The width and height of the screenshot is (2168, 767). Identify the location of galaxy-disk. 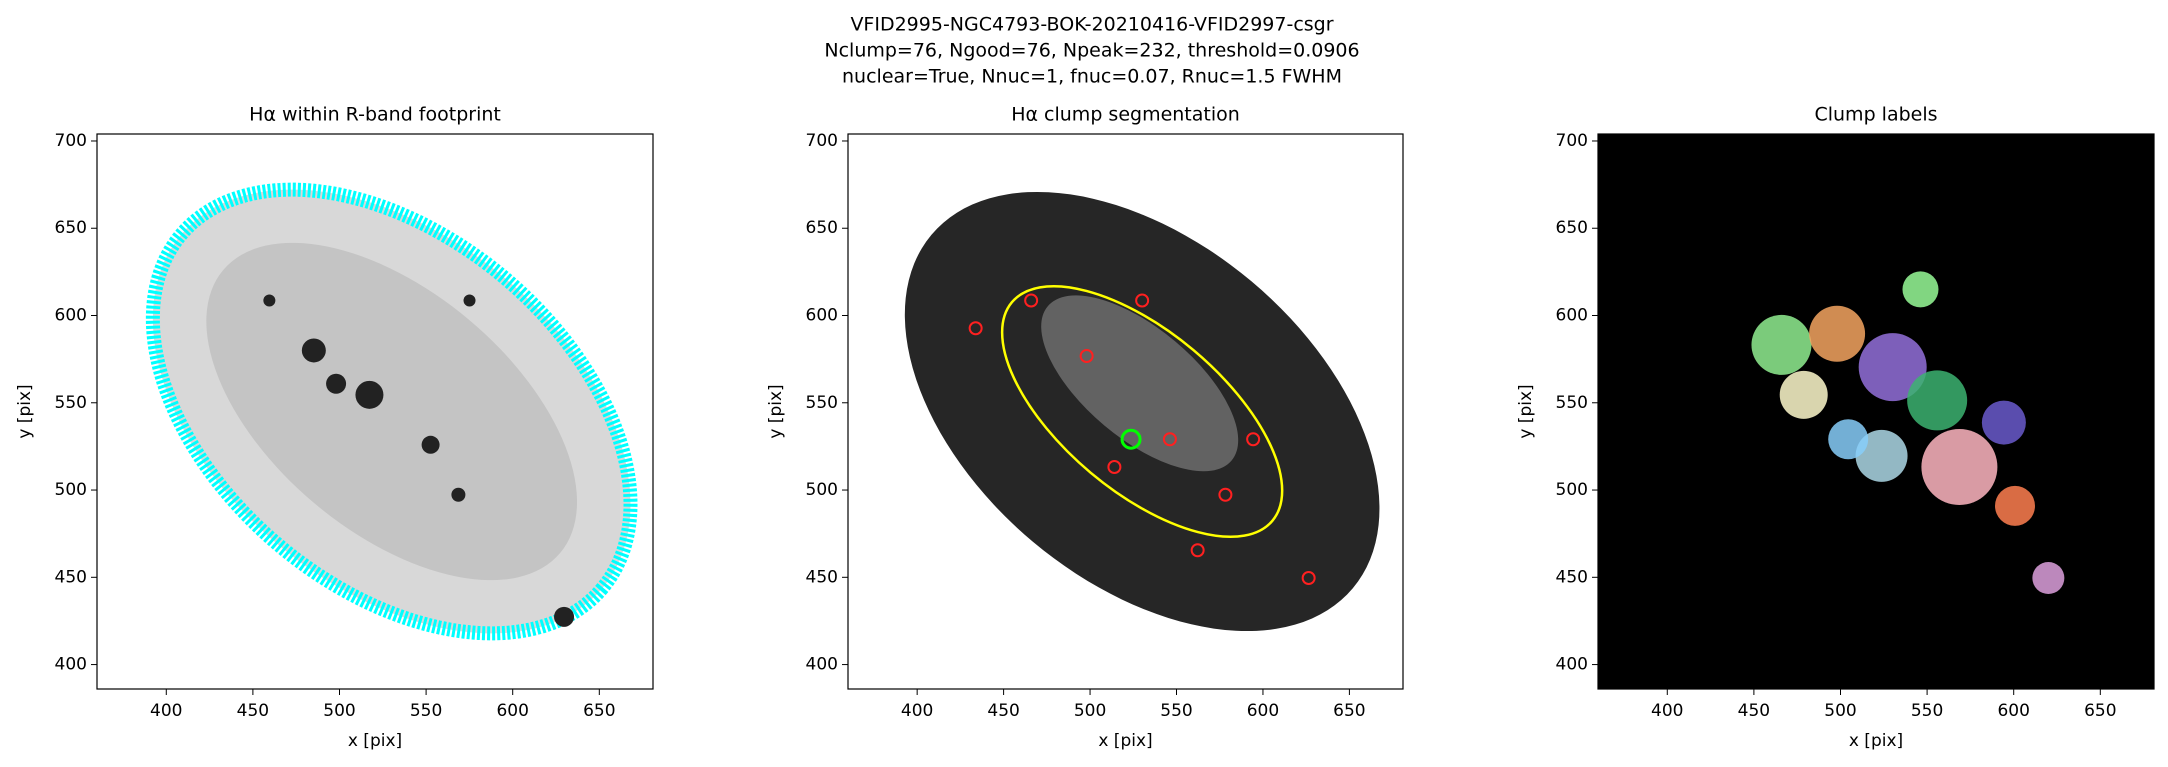
(392, 411).